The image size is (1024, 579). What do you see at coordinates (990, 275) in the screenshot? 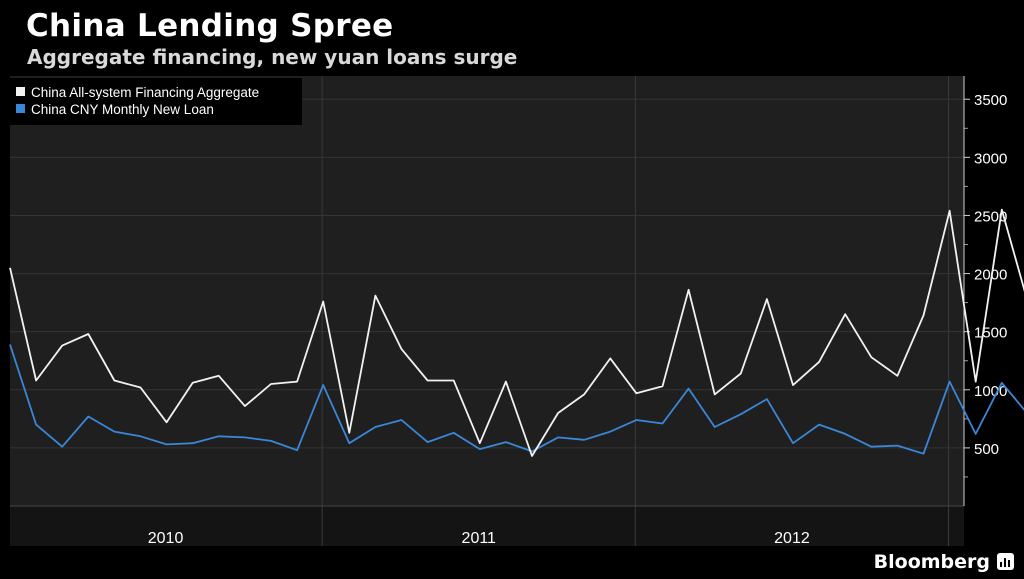
I see `y-tick-label: 2000` at bounding box center [990, 275].